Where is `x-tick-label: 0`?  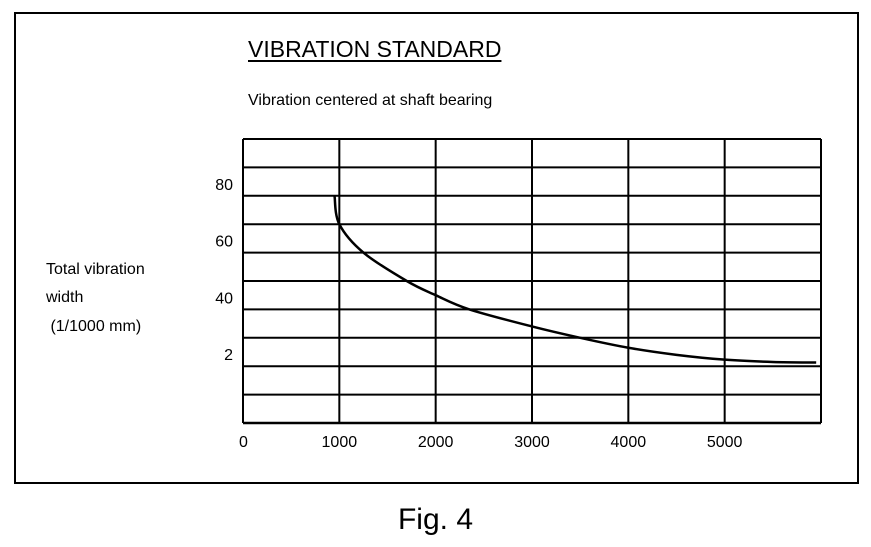 x-tick-label: 0 is located at coordinates (243, 442).